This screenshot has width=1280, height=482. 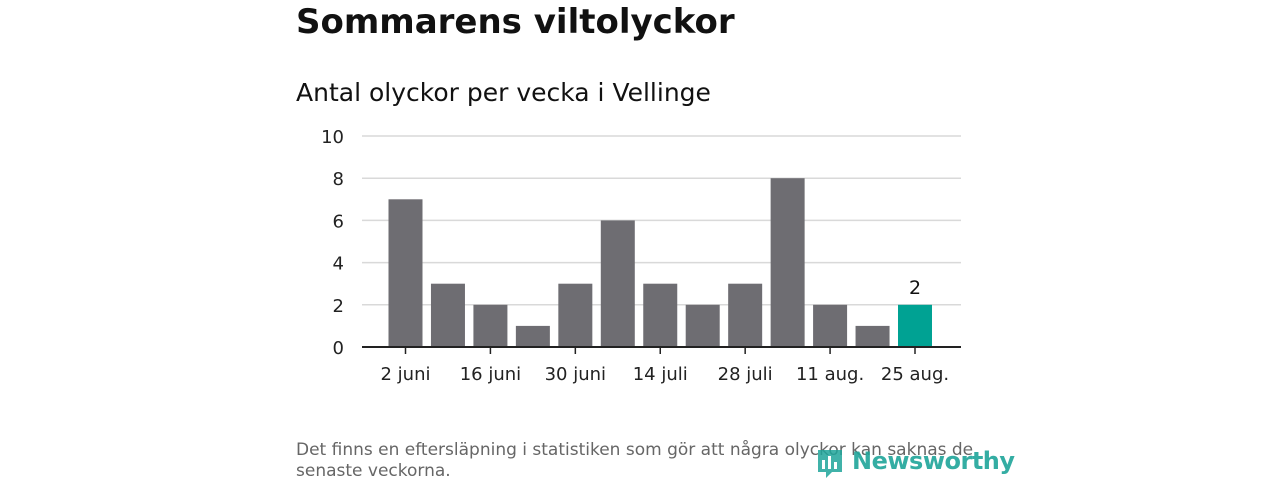 What do you see at coordinates (338, 348) in the screenshot?
I see `y-tick-label: 0` at bounding box center [338, 348].